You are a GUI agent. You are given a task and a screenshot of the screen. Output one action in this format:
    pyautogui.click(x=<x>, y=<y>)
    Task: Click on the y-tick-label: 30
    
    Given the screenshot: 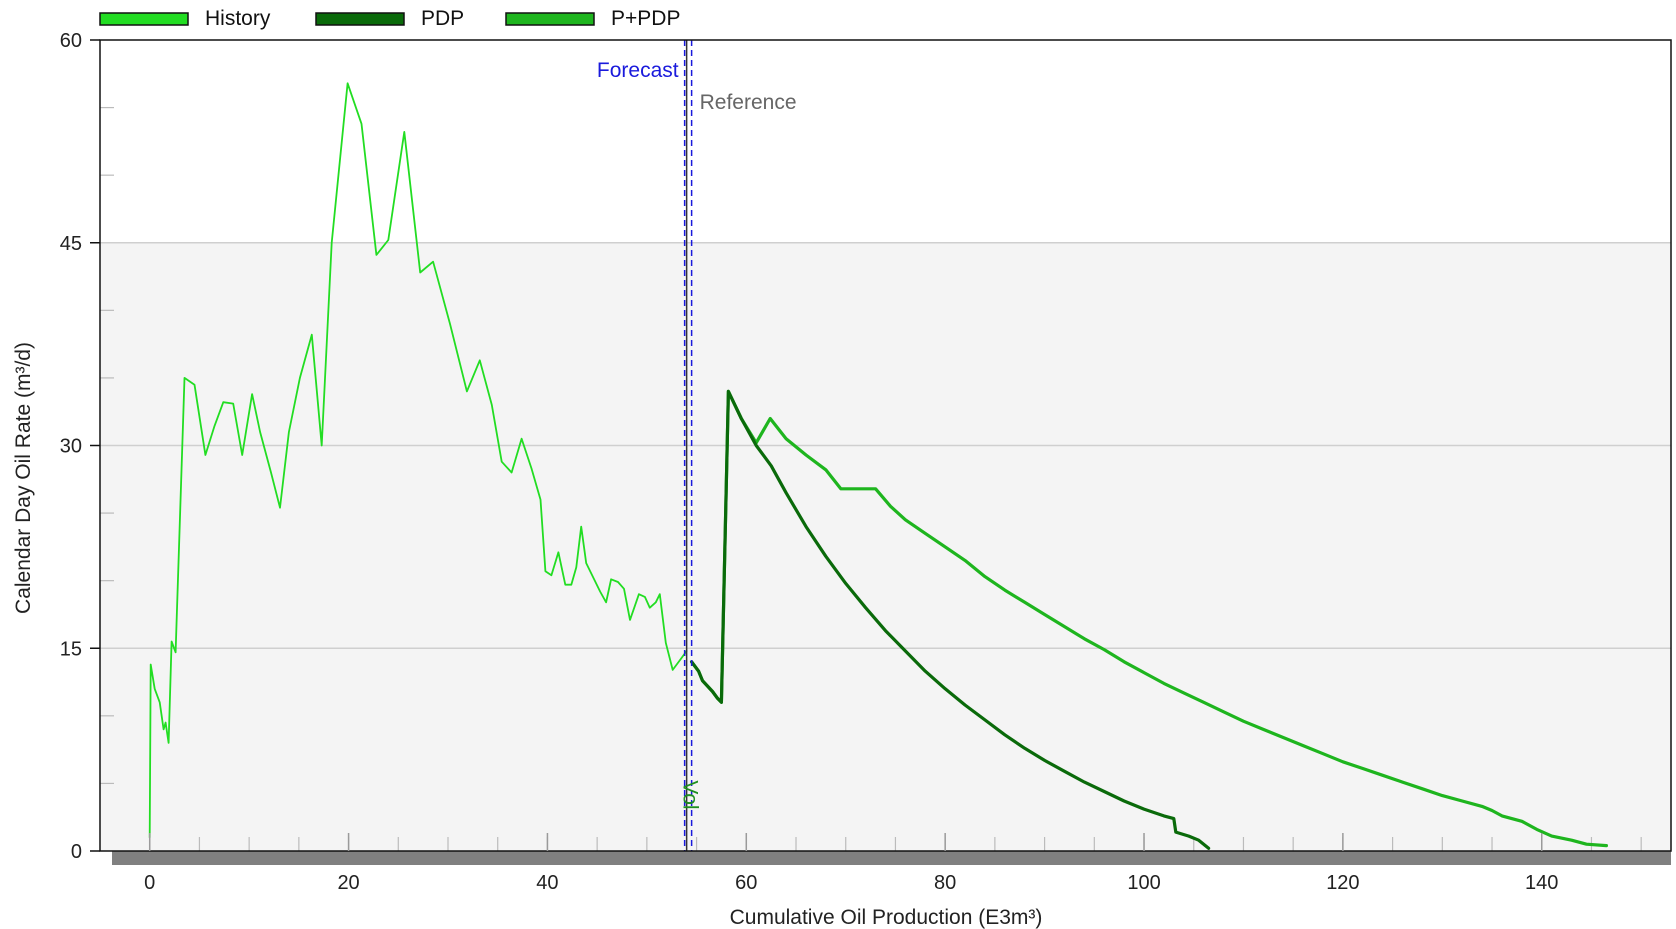 What is the action you would take?
    pyautogui.click(x=71, y=447)
    